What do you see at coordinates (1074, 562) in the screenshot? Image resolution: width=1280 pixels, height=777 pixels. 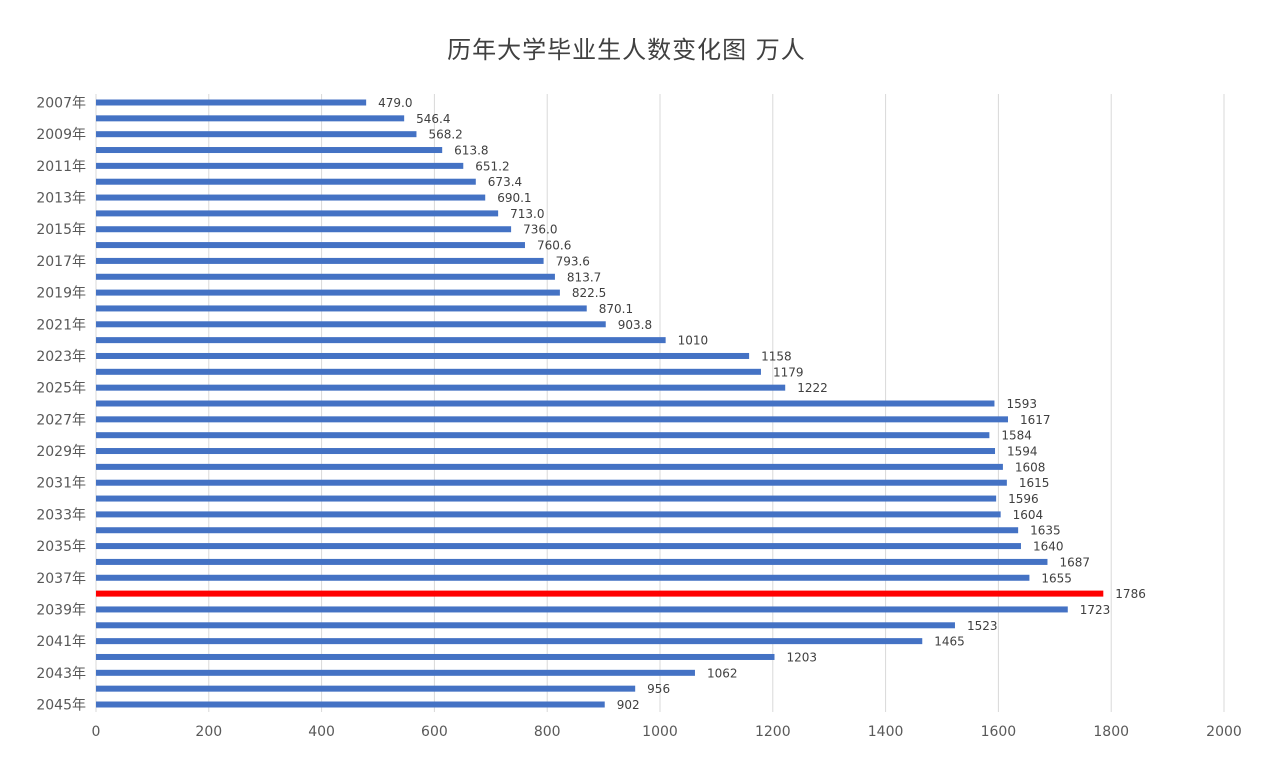 I see `data-label: 1687` at bounding box center [1074, 562].